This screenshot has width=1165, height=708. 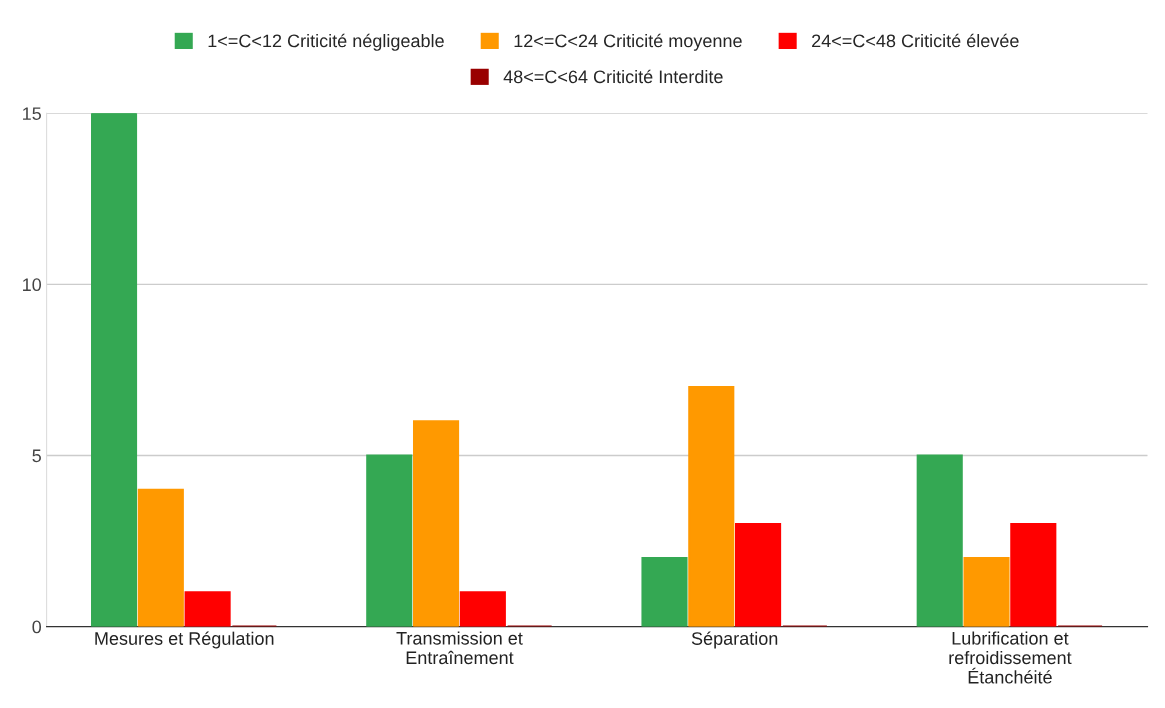 I want to click on legend-label: 24<=C<48 Criticité élevée, so click(x=915, y=40).